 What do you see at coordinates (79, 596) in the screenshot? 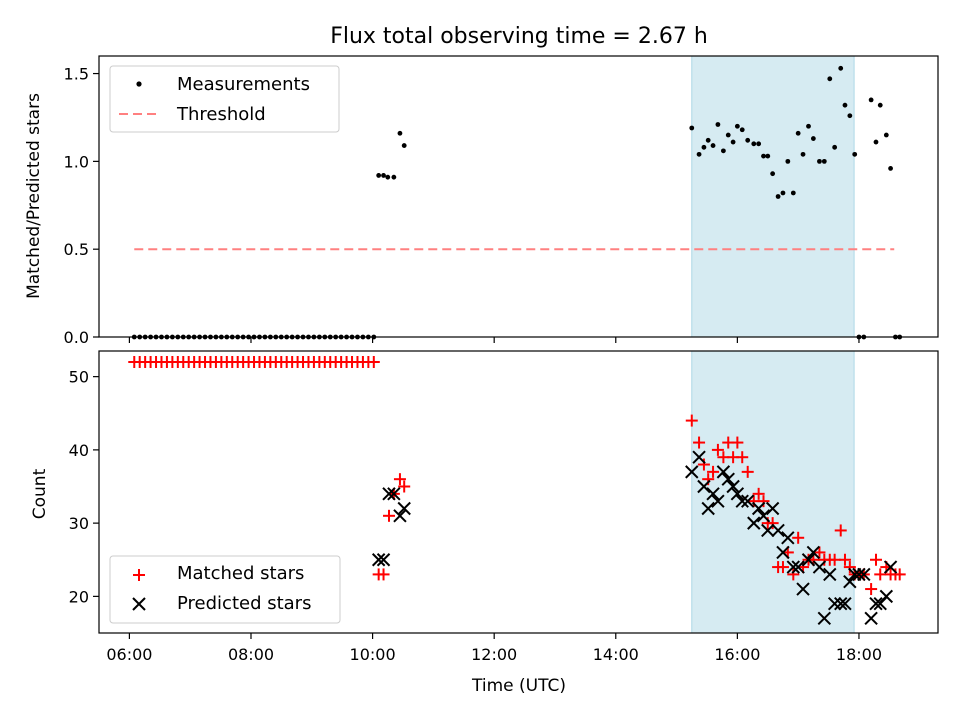
I see `count-y-tick-label: 20` at bounding box center [79, 596].